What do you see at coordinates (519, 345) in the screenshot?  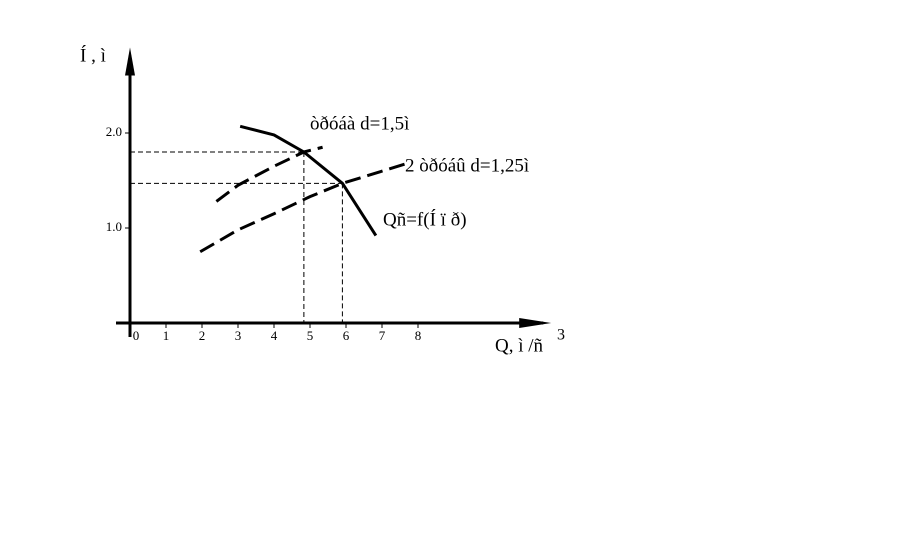 I see `x-axis-label: Q, ì /ñ` at bounding box center [519, 345].